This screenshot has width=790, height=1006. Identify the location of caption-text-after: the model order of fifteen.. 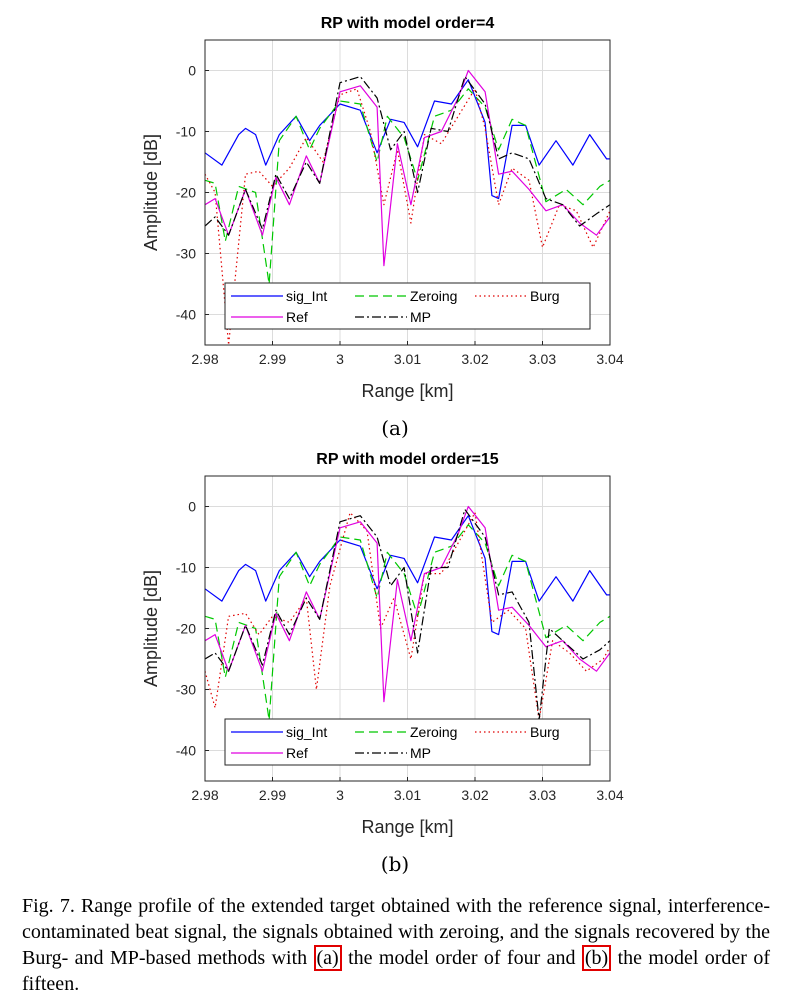
(396, 971).